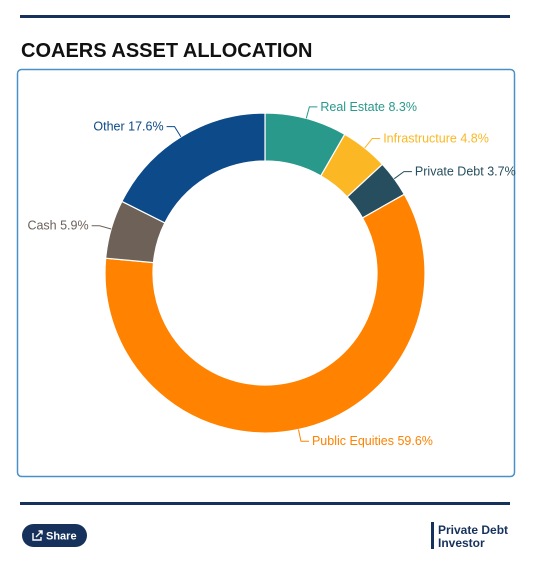 The width and height of the screenshot is (535, 563). I want to click on slice-name: Public Equities, so click(353, 441).